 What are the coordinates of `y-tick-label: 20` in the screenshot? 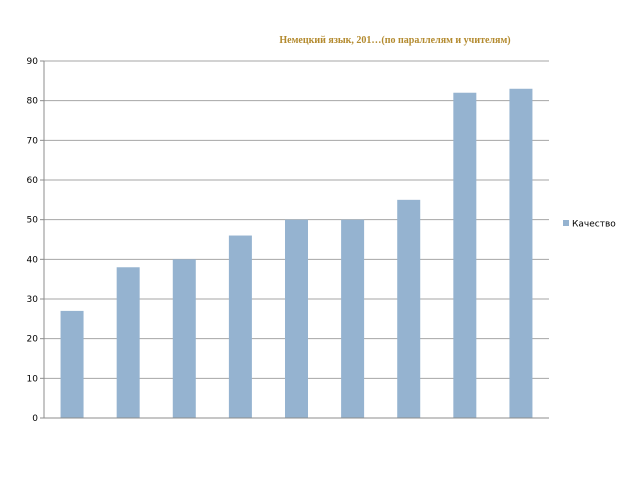 It's located at (33, 340).